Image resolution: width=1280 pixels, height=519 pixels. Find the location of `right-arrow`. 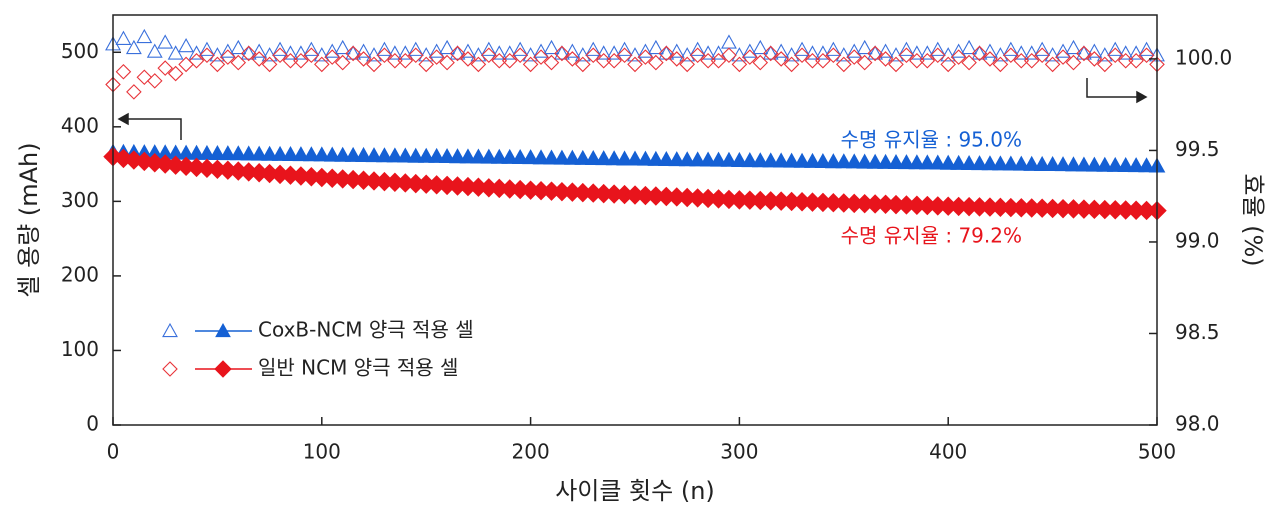

right-arrow is located at coordinates (1117, 91).